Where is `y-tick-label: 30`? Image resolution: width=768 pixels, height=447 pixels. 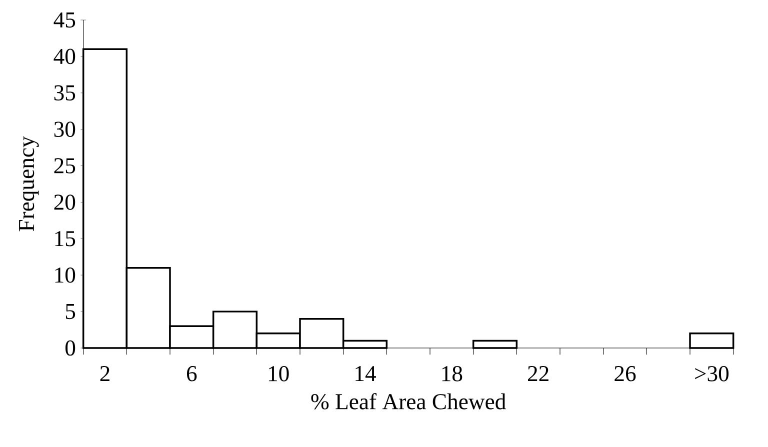
y-tick-label: 30 is located at coordinates (65, 129).